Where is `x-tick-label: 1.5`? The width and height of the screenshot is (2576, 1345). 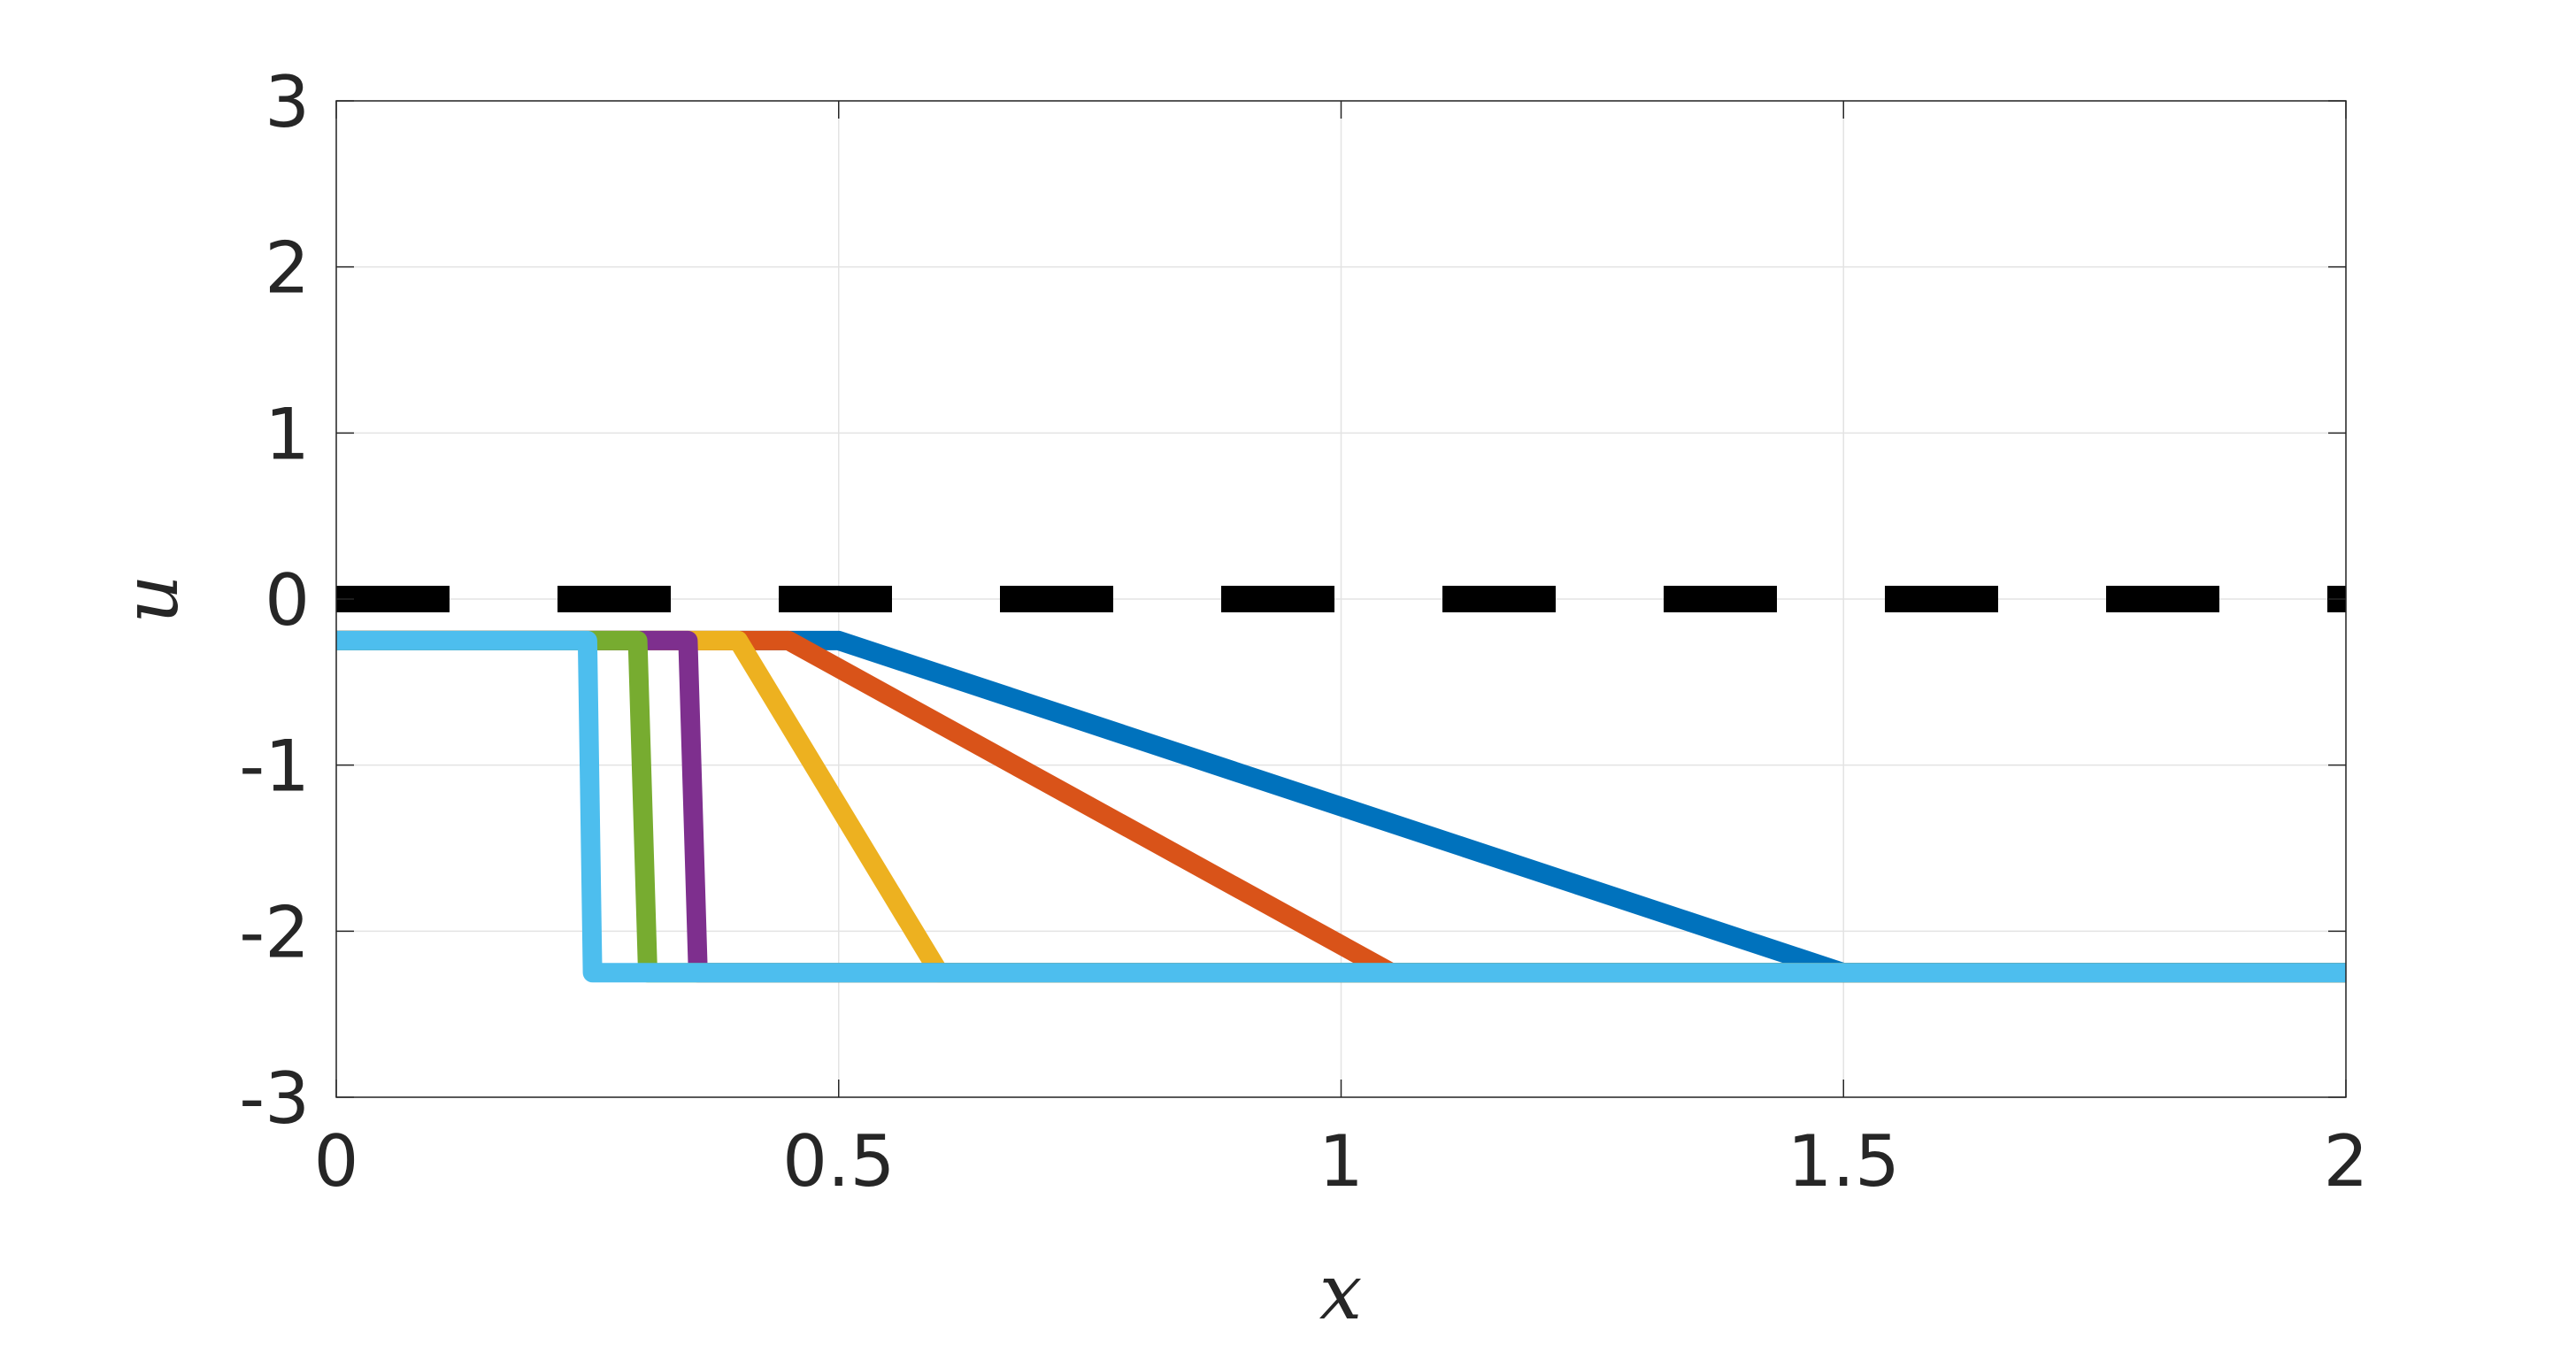 x-tick-label: 1.5 is located at coordinates (1844, 1161).